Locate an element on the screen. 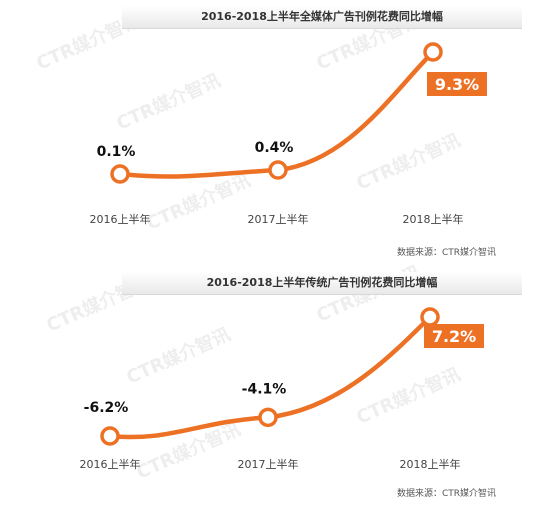 The image size is (554, 512). data-label: 0.4% is located at coordinates (274, 148).